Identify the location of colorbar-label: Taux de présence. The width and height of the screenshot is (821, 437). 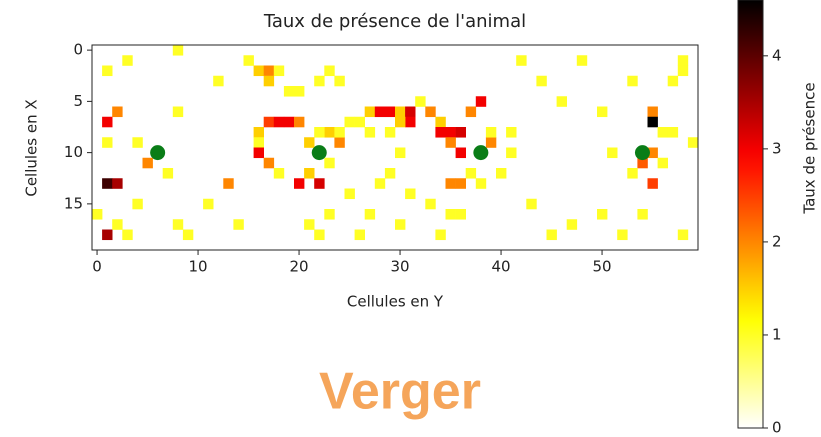
(810, 148).